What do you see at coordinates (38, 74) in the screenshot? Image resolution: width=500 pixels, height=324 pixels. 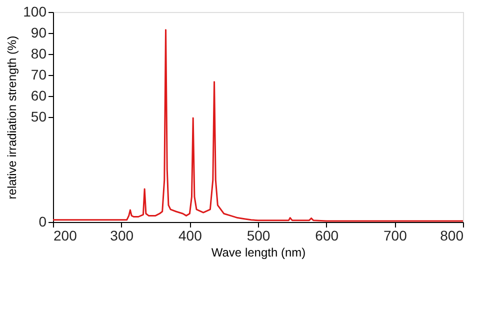 I see `y-tick-label: 70` at bounding box center [38, 74].